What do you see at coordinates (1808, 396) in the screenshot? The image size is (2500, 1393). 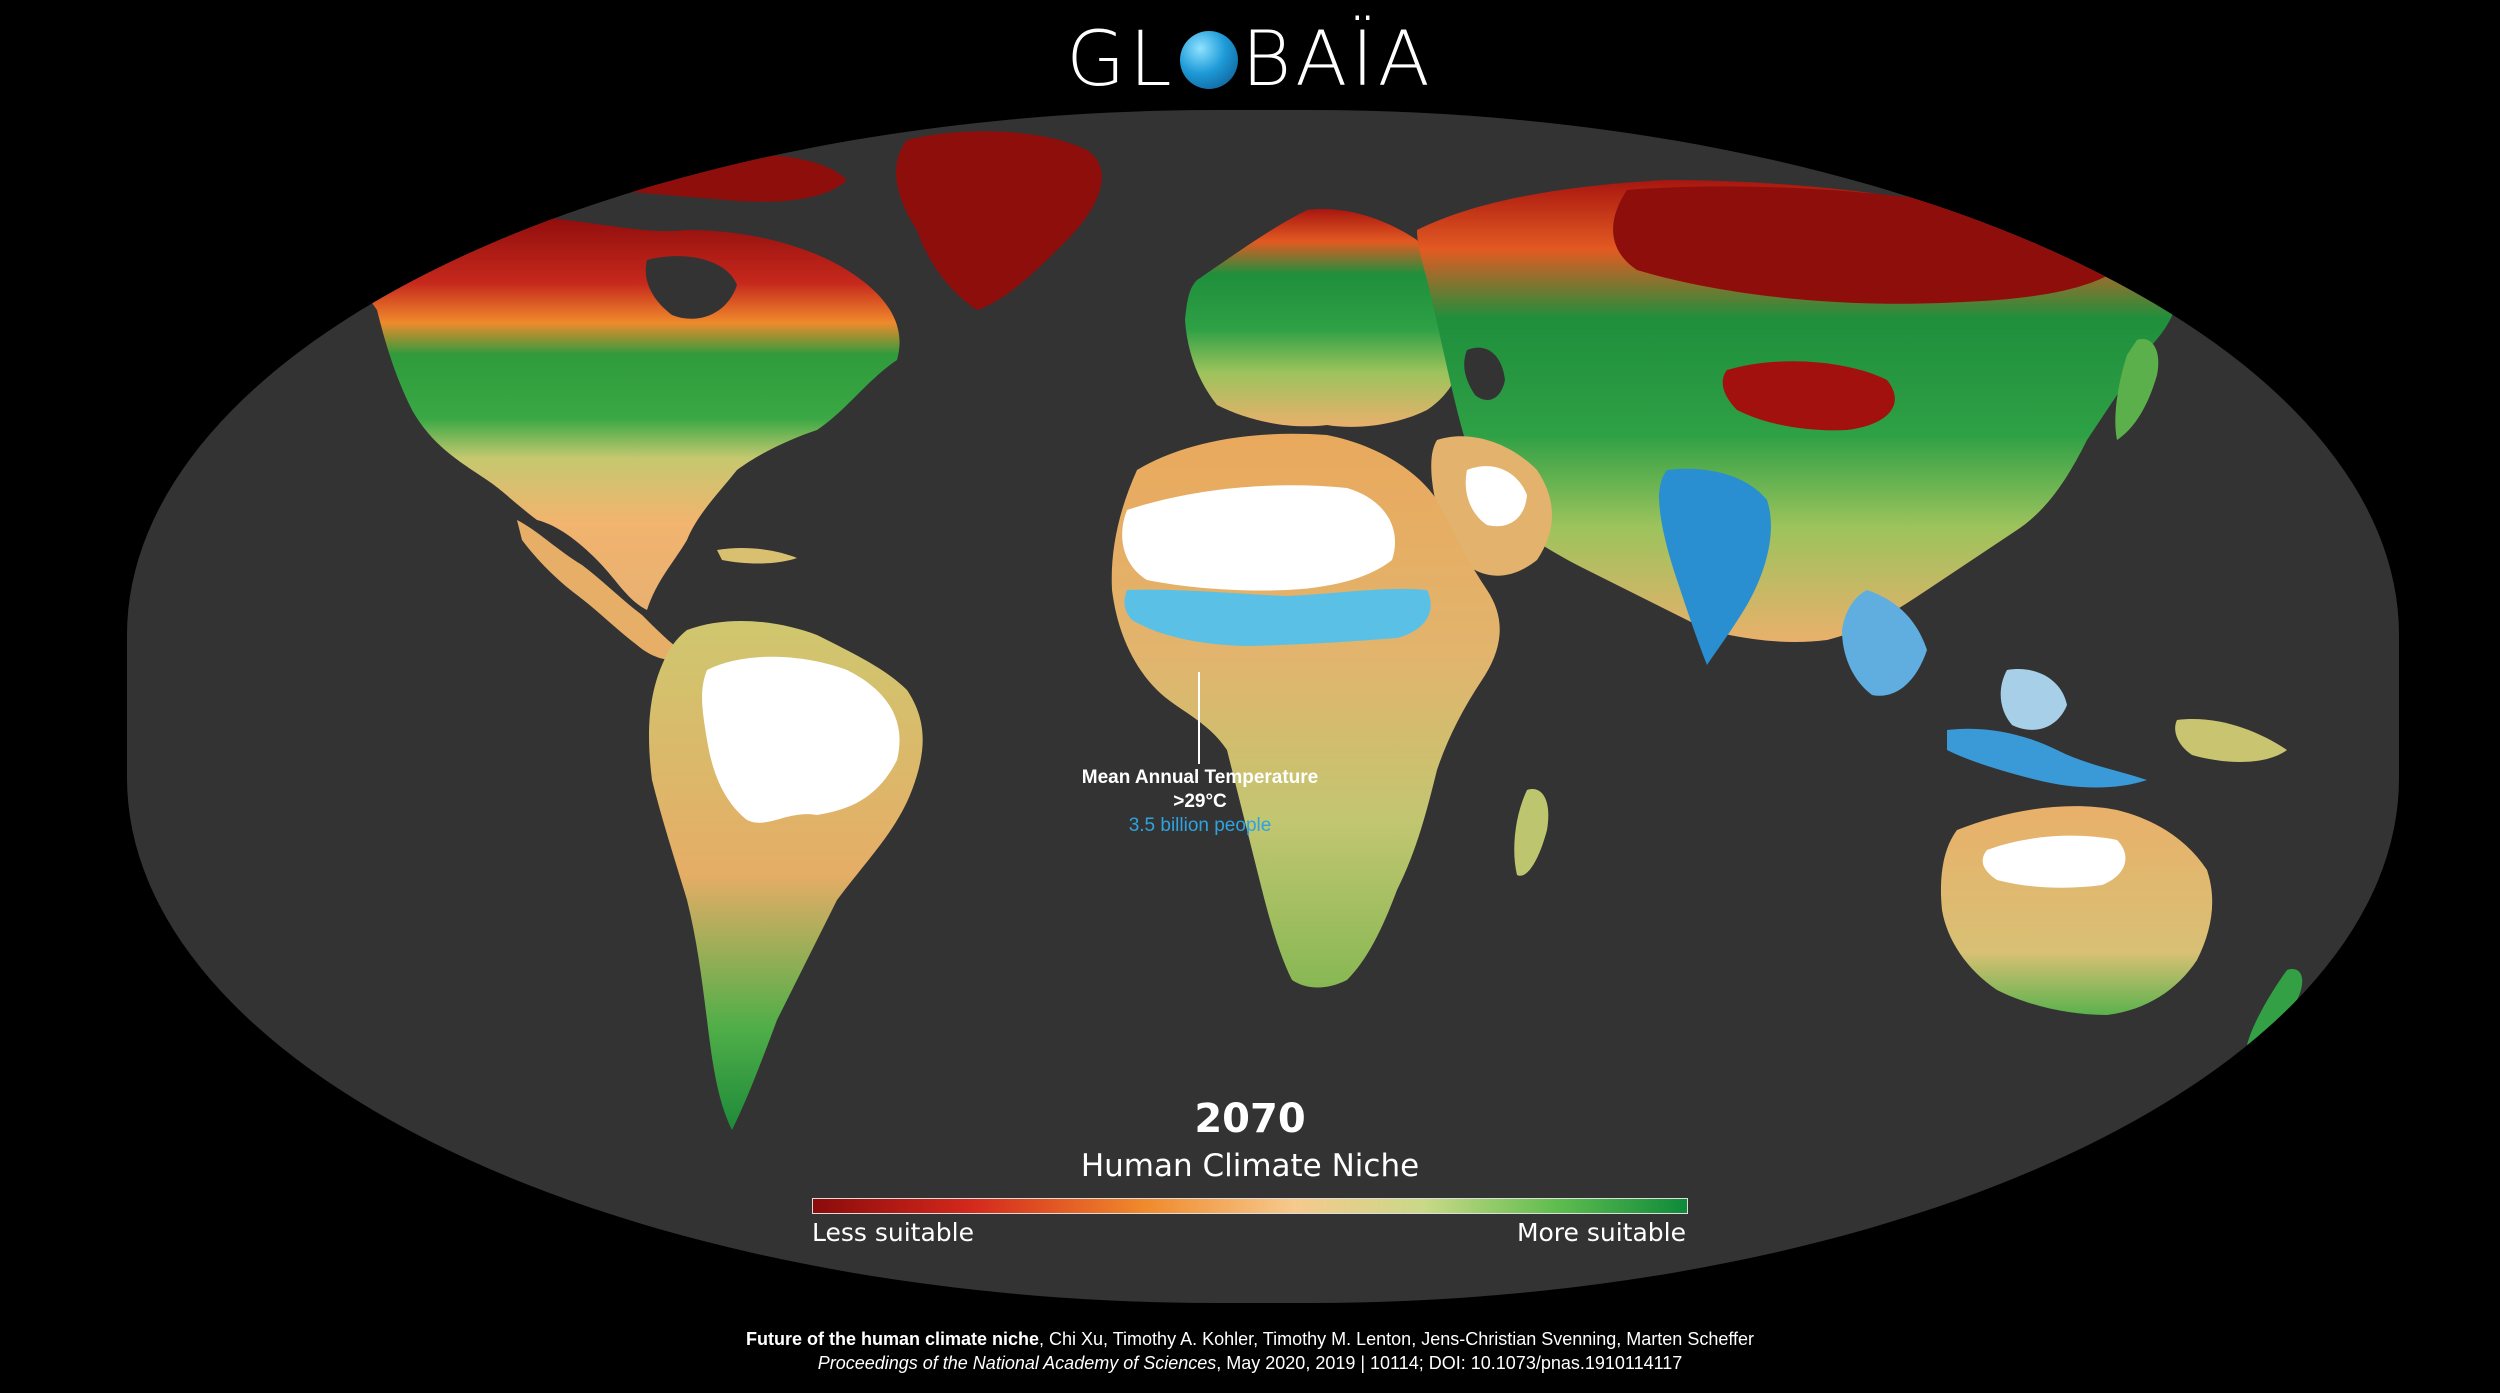 I see `tibet-plateau` at bounding box center [1808, 396].